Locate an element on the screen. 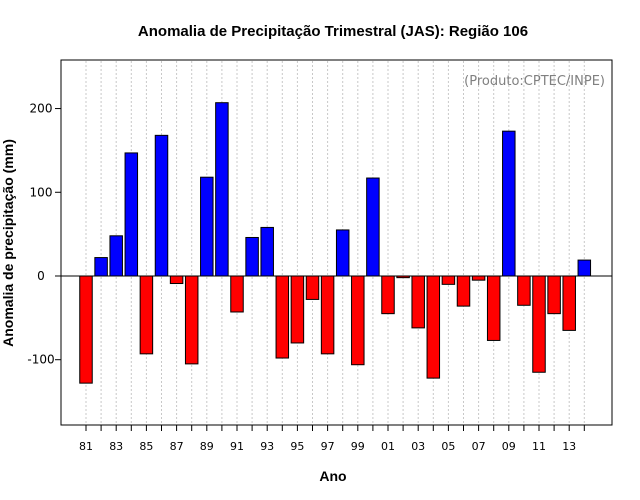 This screenshot has width=640, height=500. x-tick-label-05: 05 is located at coordinates (448, 446).